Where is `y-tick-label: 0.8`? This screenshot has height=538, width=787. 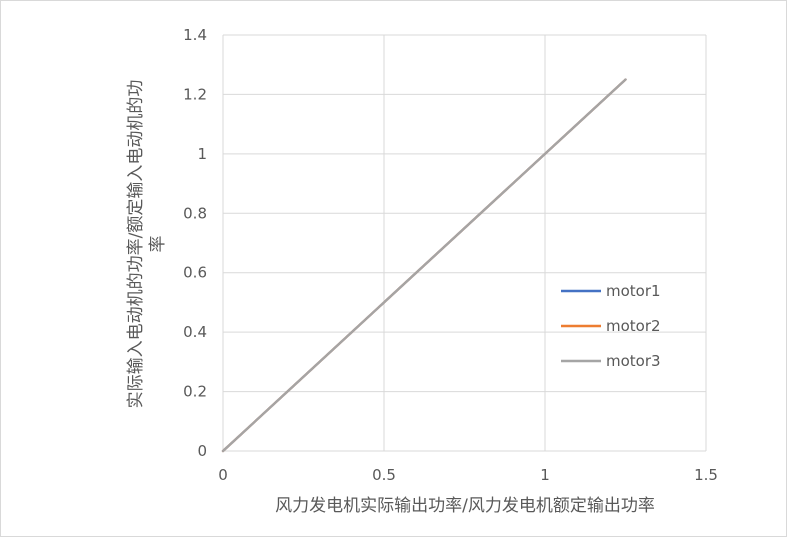
y-tick-label: 0.8 is located at coordinates (195, 213).